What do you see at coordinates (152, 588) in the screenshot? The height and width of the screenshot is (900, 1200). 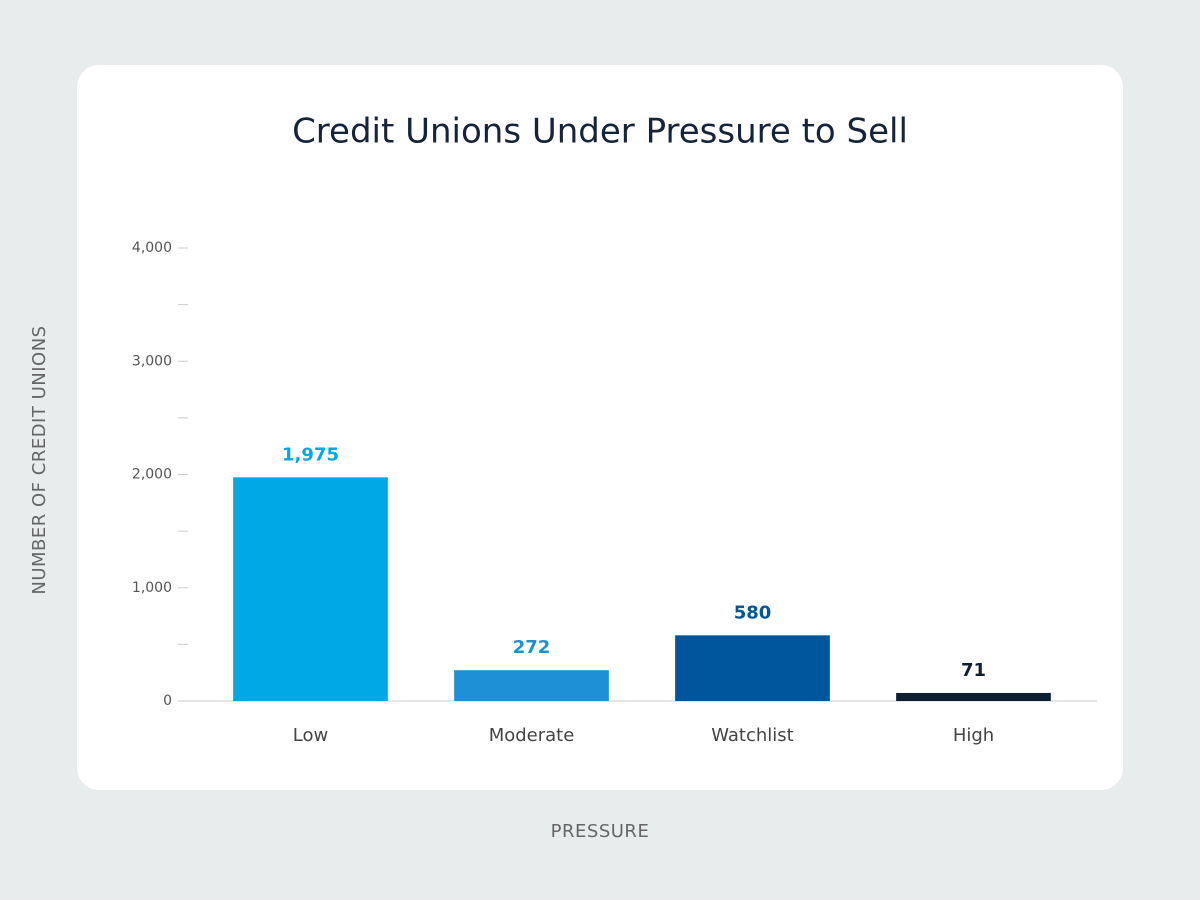 I see `y-tick-label: 1,000` at bounding box center [152, 588].